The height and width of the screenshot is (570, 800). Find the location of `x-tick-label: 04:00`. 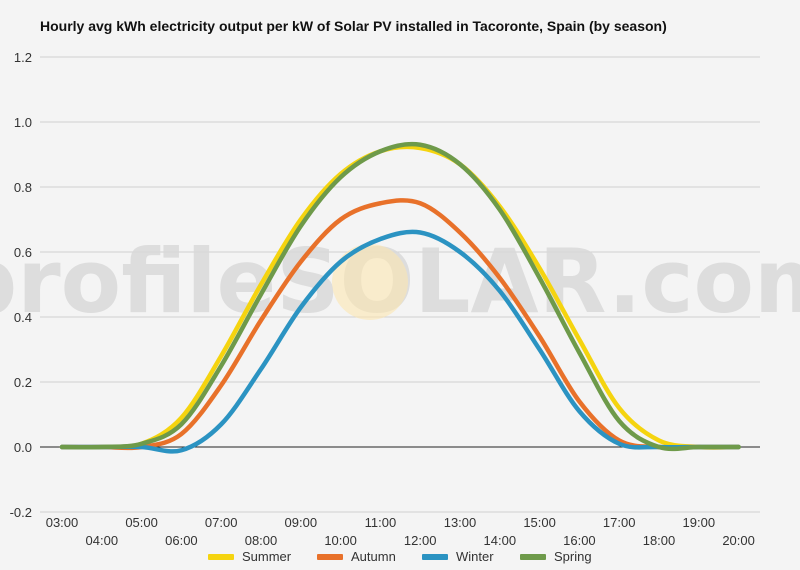

x-tick-label: 04:00 is located at coordinates (102, 540).